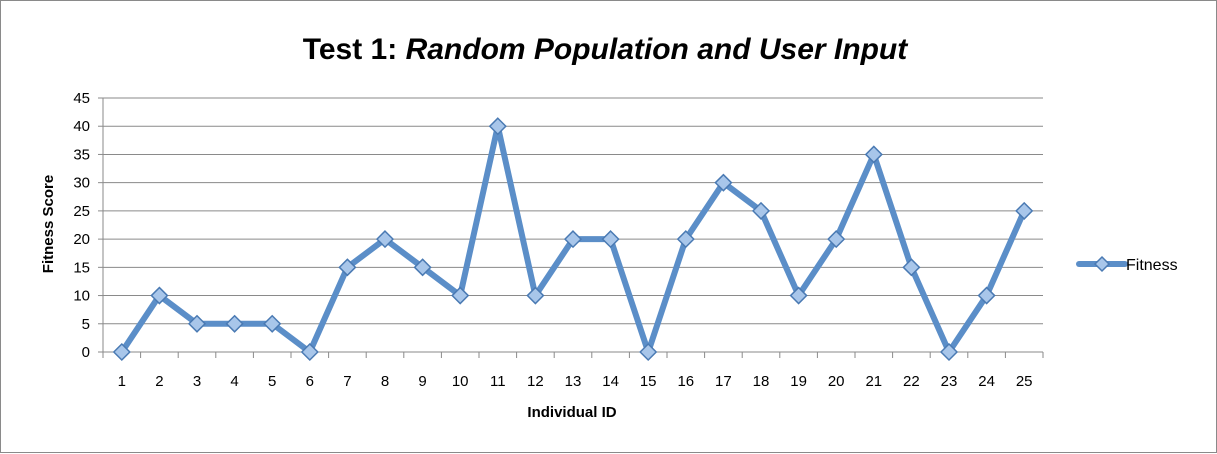 Image resolution: width=1217 pixels, height=454 pixels. What do you see at coordinates (873, 381) in the screenshot?
I see `x-tick-label: 21` at bounding box center [873, 381].